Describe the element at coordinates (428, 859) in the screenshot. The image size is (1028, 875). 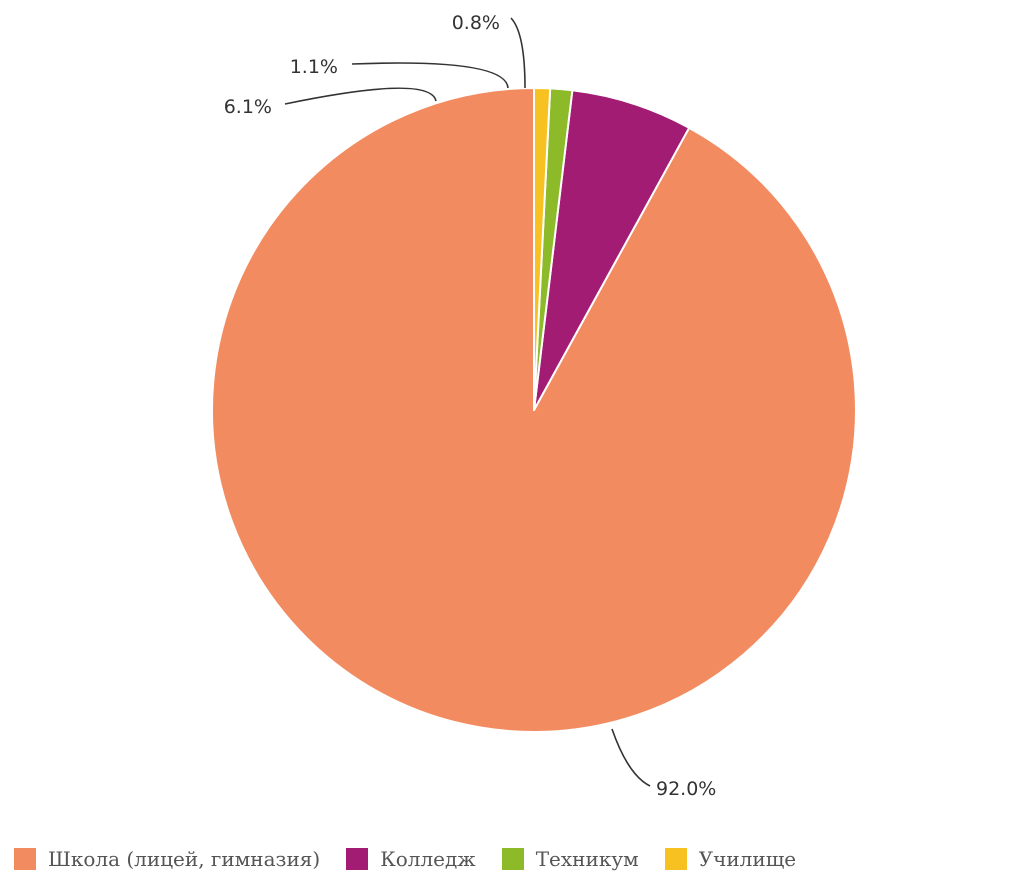
I see `legend-label-college: Колледж` at that location.